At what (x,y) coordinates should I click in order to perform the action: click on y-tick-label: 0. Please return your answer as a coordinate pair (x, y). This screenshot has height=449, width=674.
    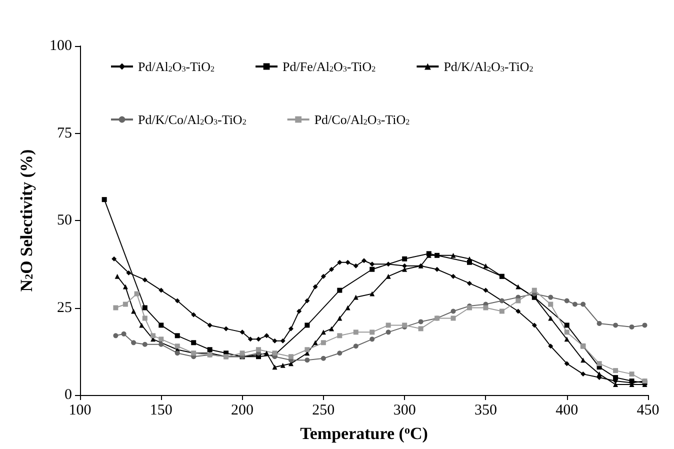
    Looking at the image, I should click on (68, 395).